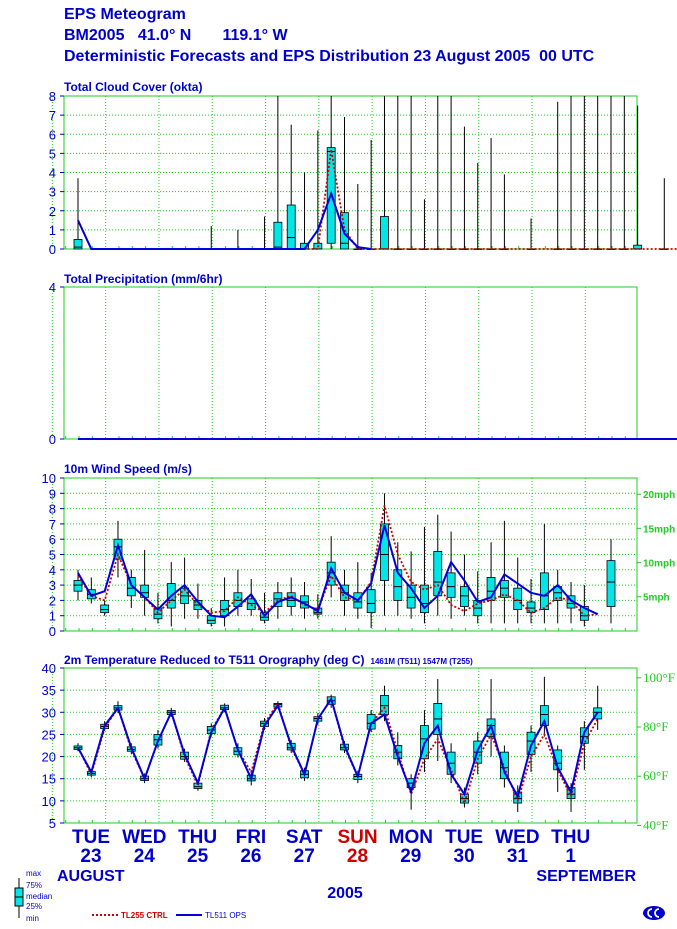 The image size is (677, 929). Describe the element at coordinates (144, 837) in the screenshot. I see `day-name-label: WED` at that location.